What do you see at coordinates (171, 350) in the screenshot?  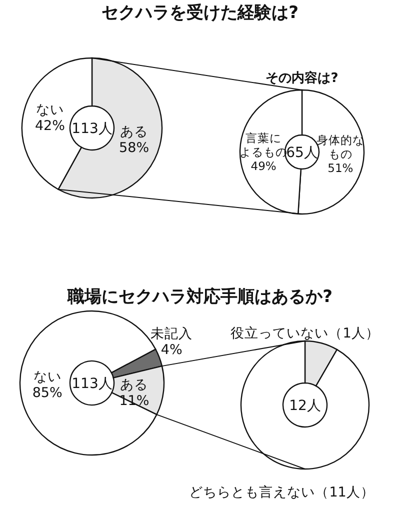 I see `data-label: 4%` at bounding box center [171, 350].